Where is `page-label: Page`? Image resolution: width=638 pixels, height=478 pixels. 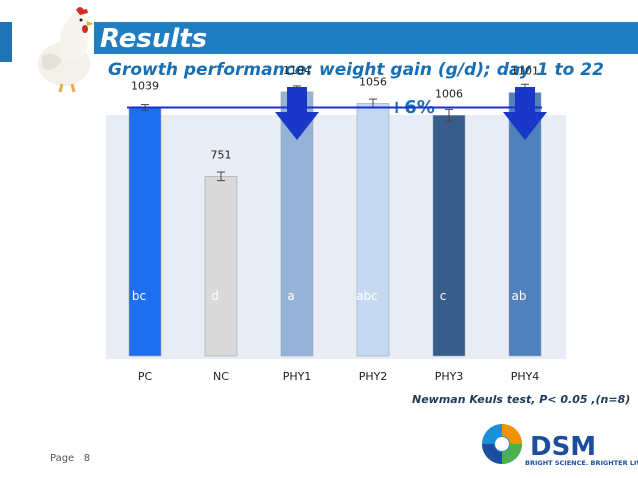
page-label: Page is located at coordinates (62, 458).